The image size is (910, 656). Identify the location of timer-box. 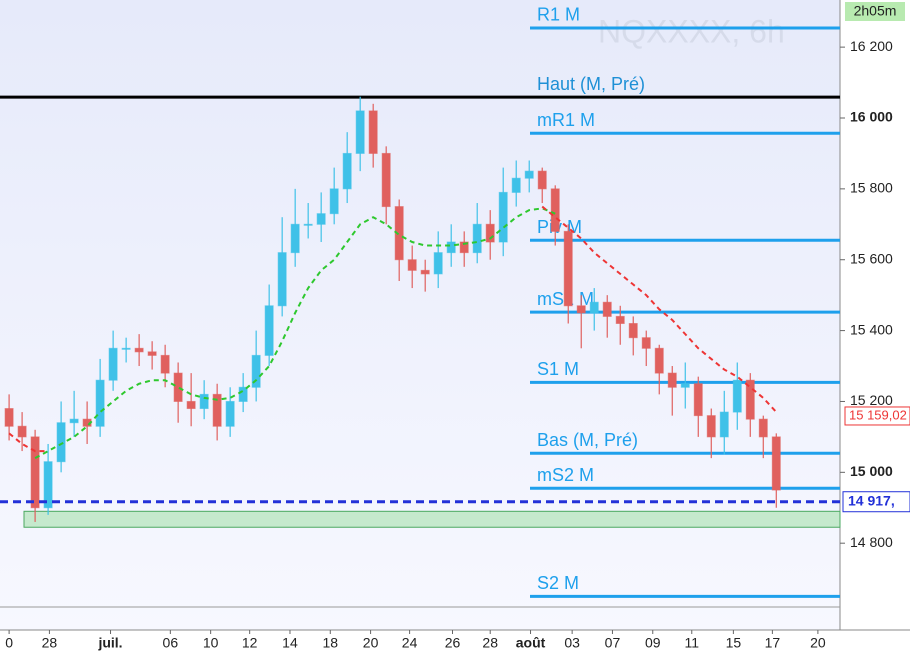
(875, 11).